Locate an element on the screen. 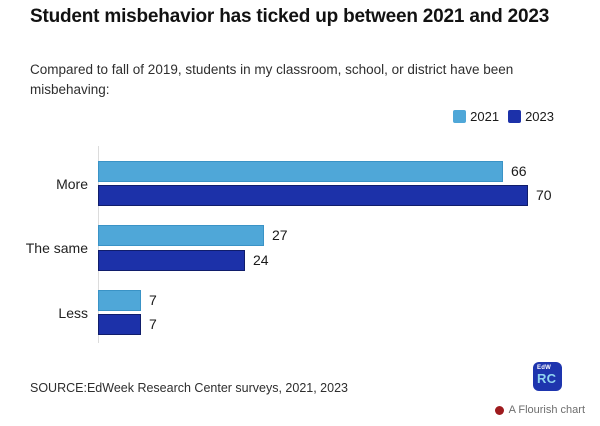  bar-2021-the-same is located at coordinates (181, 235).